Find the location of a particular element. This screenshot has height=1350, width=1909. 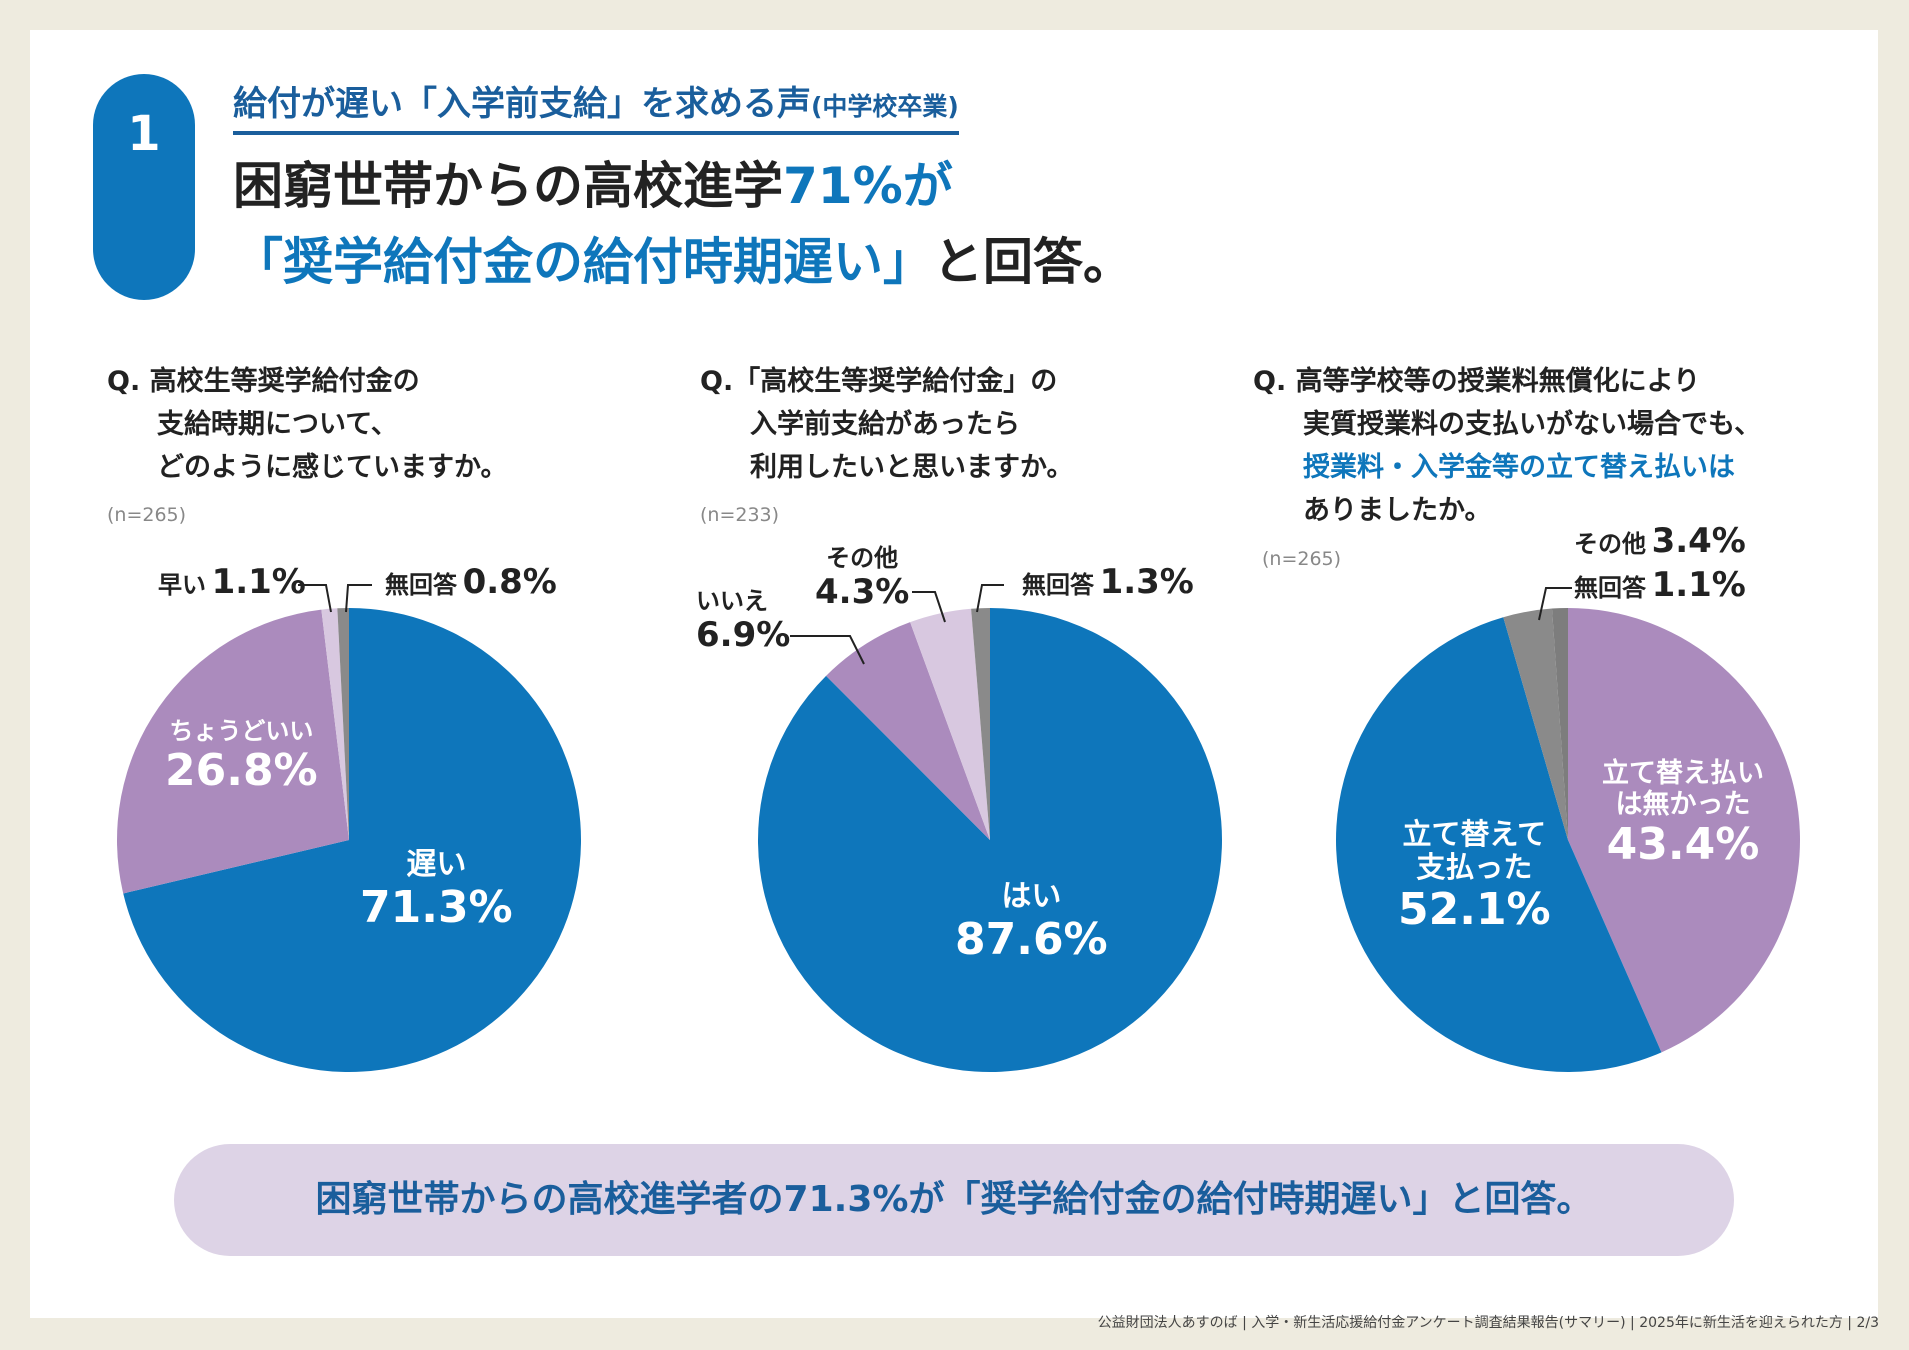

slice-value: 52.1% is located at coordinates (1474, 909).